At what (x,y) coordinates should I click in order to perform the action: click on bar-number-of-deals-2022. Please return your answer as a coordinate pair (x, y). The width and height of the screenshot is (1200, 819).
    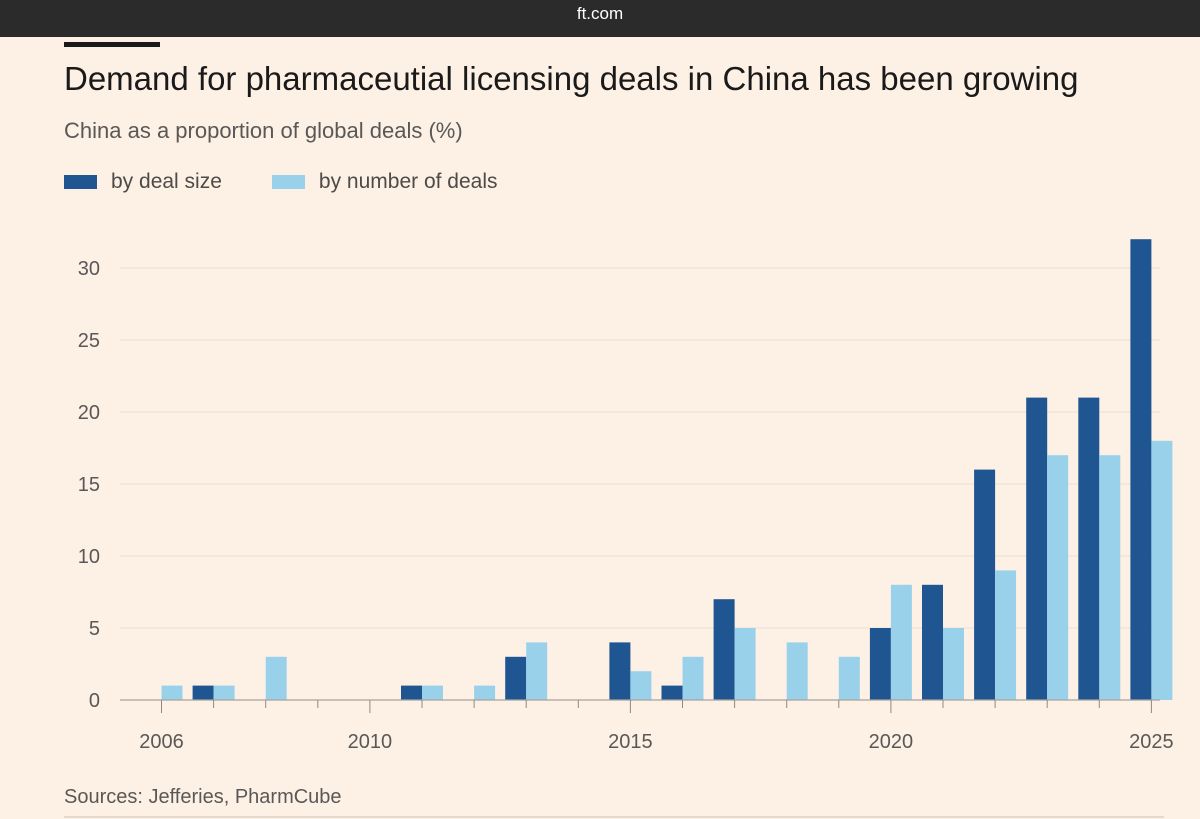
    Looking at the image, I should click on (1006, 635).